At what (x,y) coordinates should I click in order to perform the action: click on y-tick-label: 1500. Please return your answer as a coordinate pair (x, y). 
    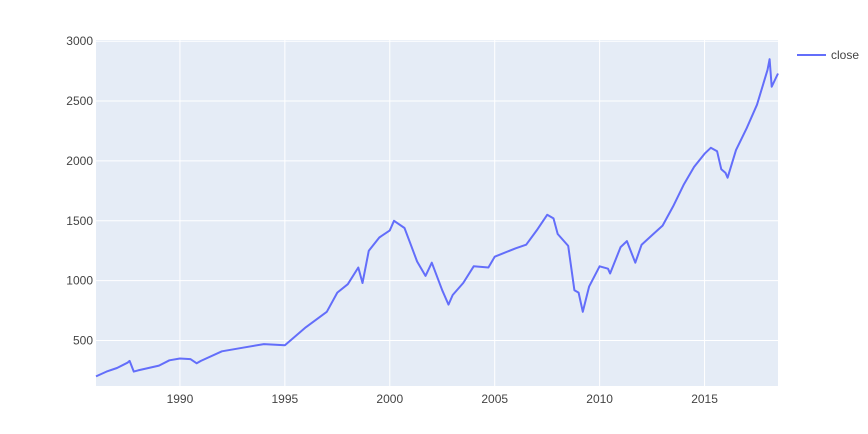
    Looking at the image, I should click on (79, 221).